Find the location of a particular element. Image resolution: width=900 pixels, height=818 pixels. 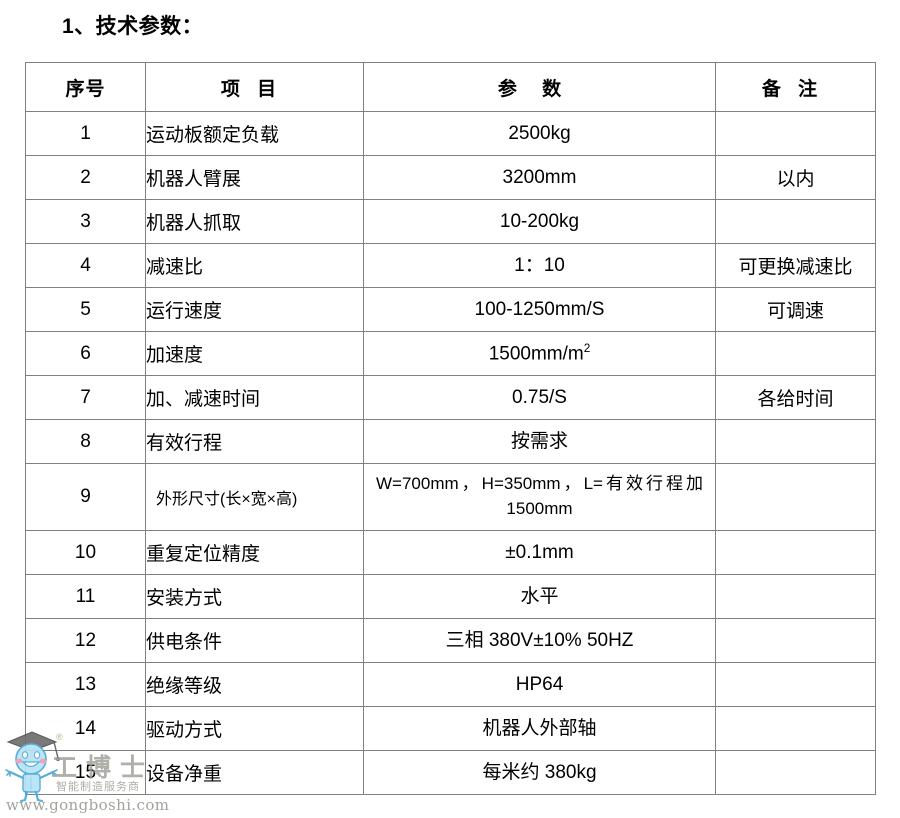

cell-no: 11 is located at coordinates (85, 596).